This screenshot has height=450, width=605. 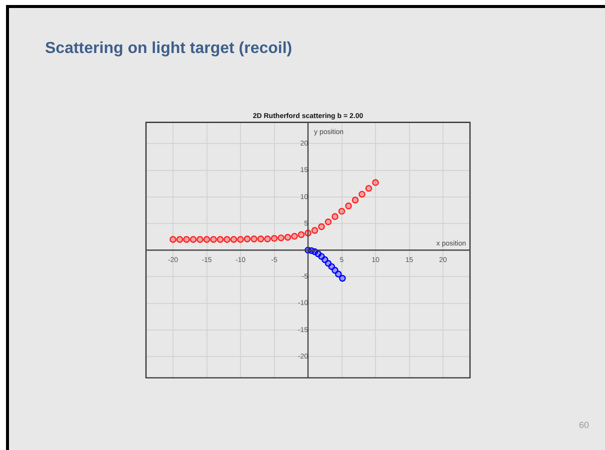 What do you see at coordinates (168, 49) in the screenshot?
I see `chart-title: Scattering on light target (recoil)` at bounding box center [168, 49].